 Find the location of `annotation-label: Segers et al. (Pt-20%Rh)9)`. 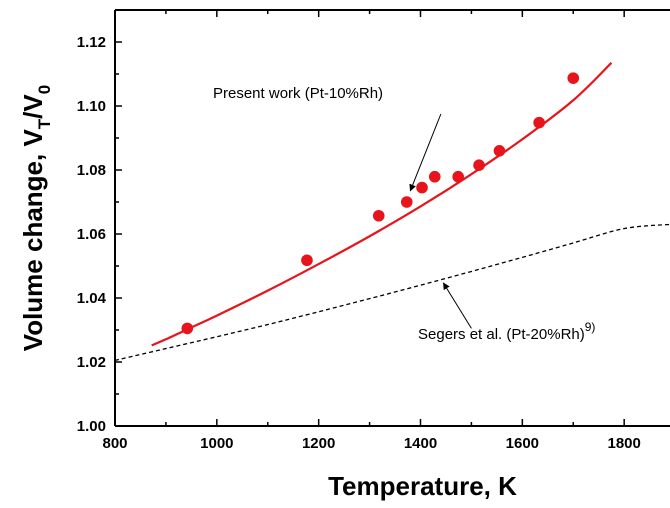

annotation-label: Segers et al. (Pt-20%Rh)9) is located at coordinates (506, 331).